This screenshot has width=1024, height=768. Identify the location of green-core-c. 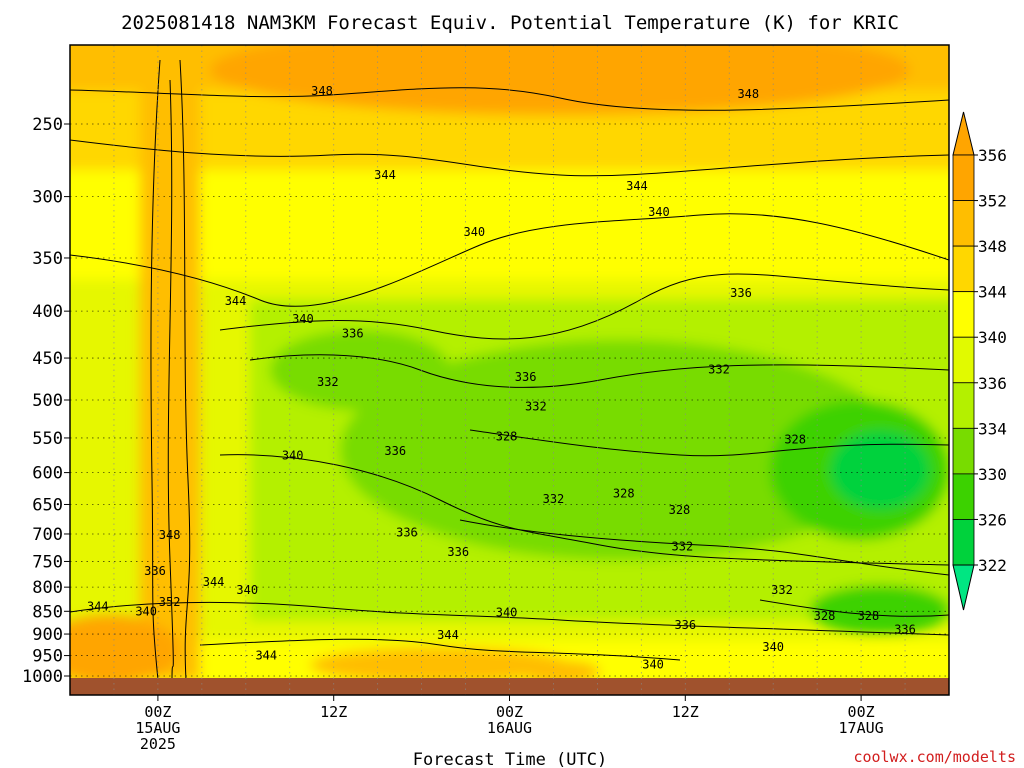
(880, 470).